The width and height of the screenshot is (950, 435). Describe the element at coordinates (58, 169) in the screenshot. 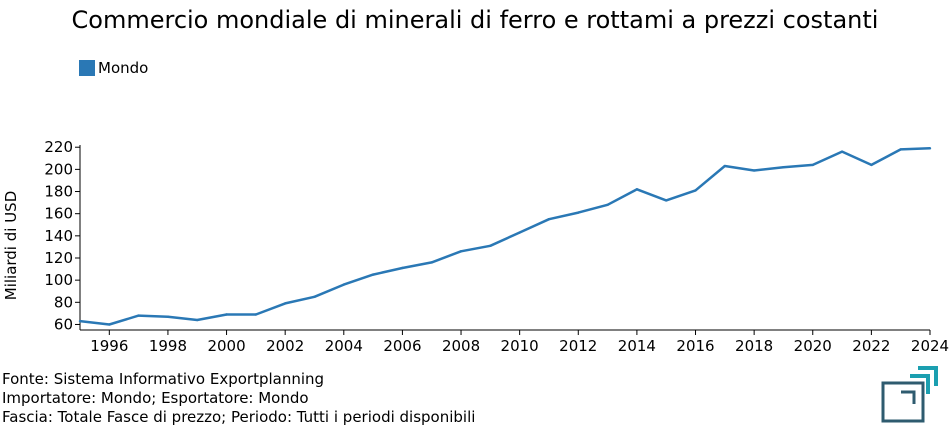

I see `y-tick-label: 200` at that location.